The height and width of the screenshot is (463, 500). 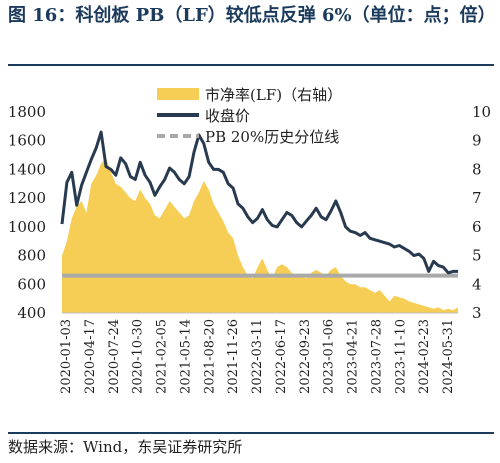 What do you see at coordinates (31, 256) in the screenshot?
I see `y-left-tick-label: 800` at bounding box center [31, 256].